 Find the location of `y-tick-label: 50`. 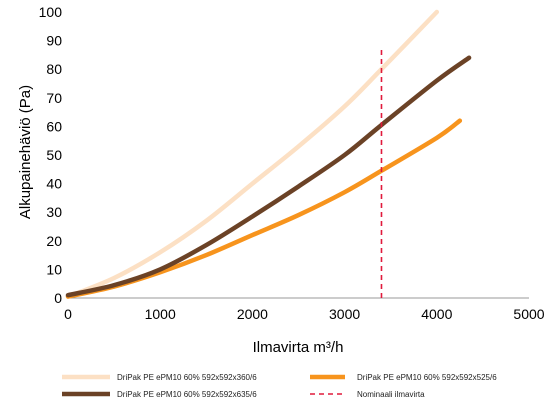

y-tick-label: 50 is located at coordinates (54, 155).